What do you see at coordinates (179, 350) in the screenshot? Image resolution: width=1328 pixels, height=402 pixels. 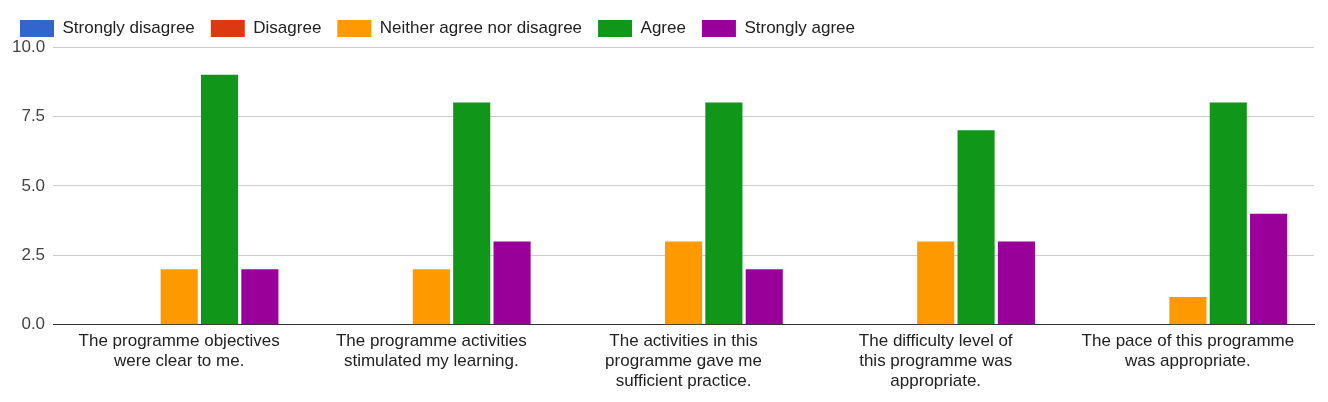 I see `x-tick-label: The programme objectives were clear to me.` at bounding box center [179, 350].